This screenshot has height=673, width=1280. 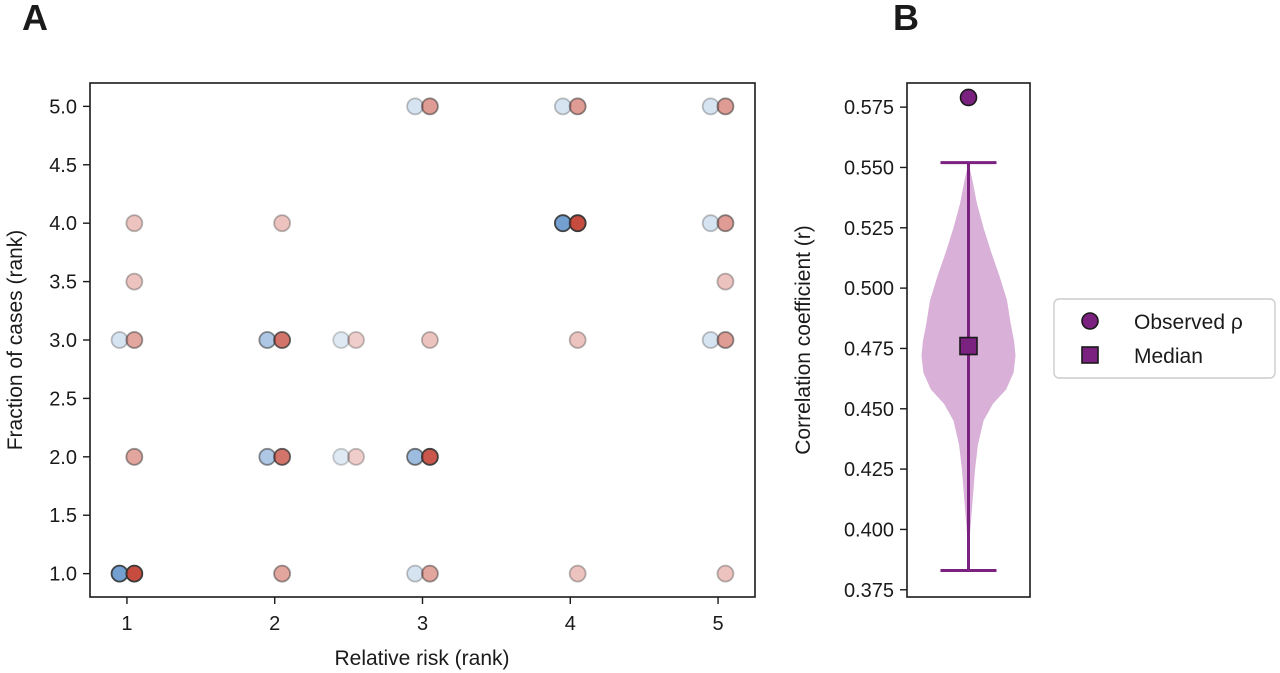 I want to click on x-axis-label: Relative risk (rank), so click(x=421, y=658).